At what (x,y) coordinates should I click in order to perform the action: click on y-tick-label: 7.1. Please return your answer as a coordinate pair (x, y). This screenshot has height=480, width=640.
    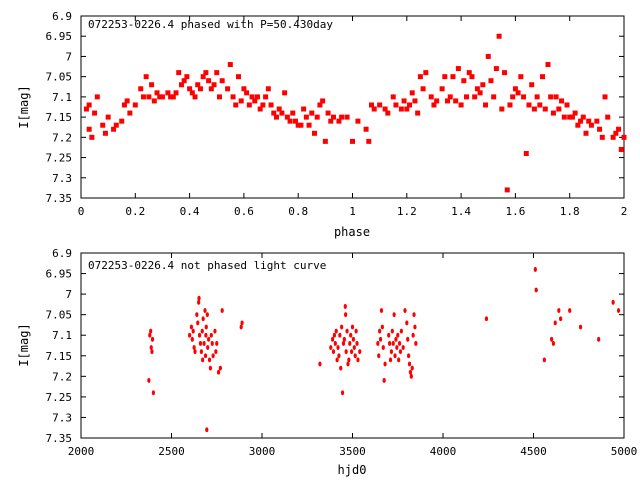
    Looking at the image, I should click on (62, 335).